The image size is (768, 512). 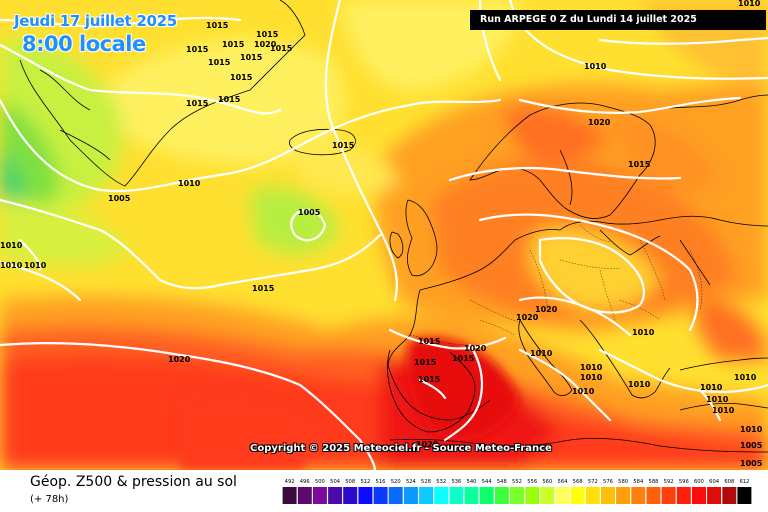 What do you see at coordinates (335, 482) in the screenshot?
I see `scale-label: 504` at bounding box center [335, 482].